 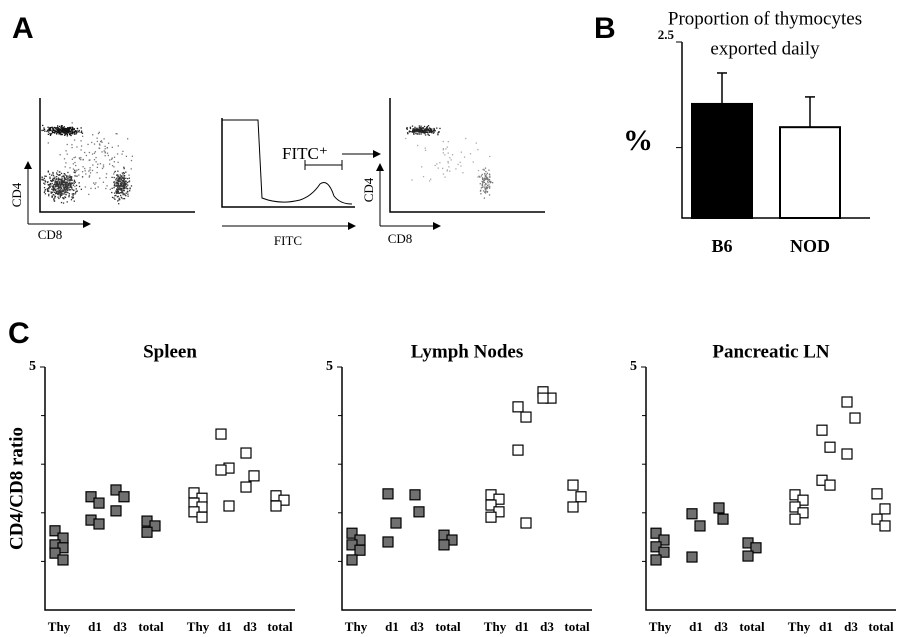 What do you see at coordinates (23, 28) in the screenshot?
I see `panel-label: A` at bounding box center [23, 28].